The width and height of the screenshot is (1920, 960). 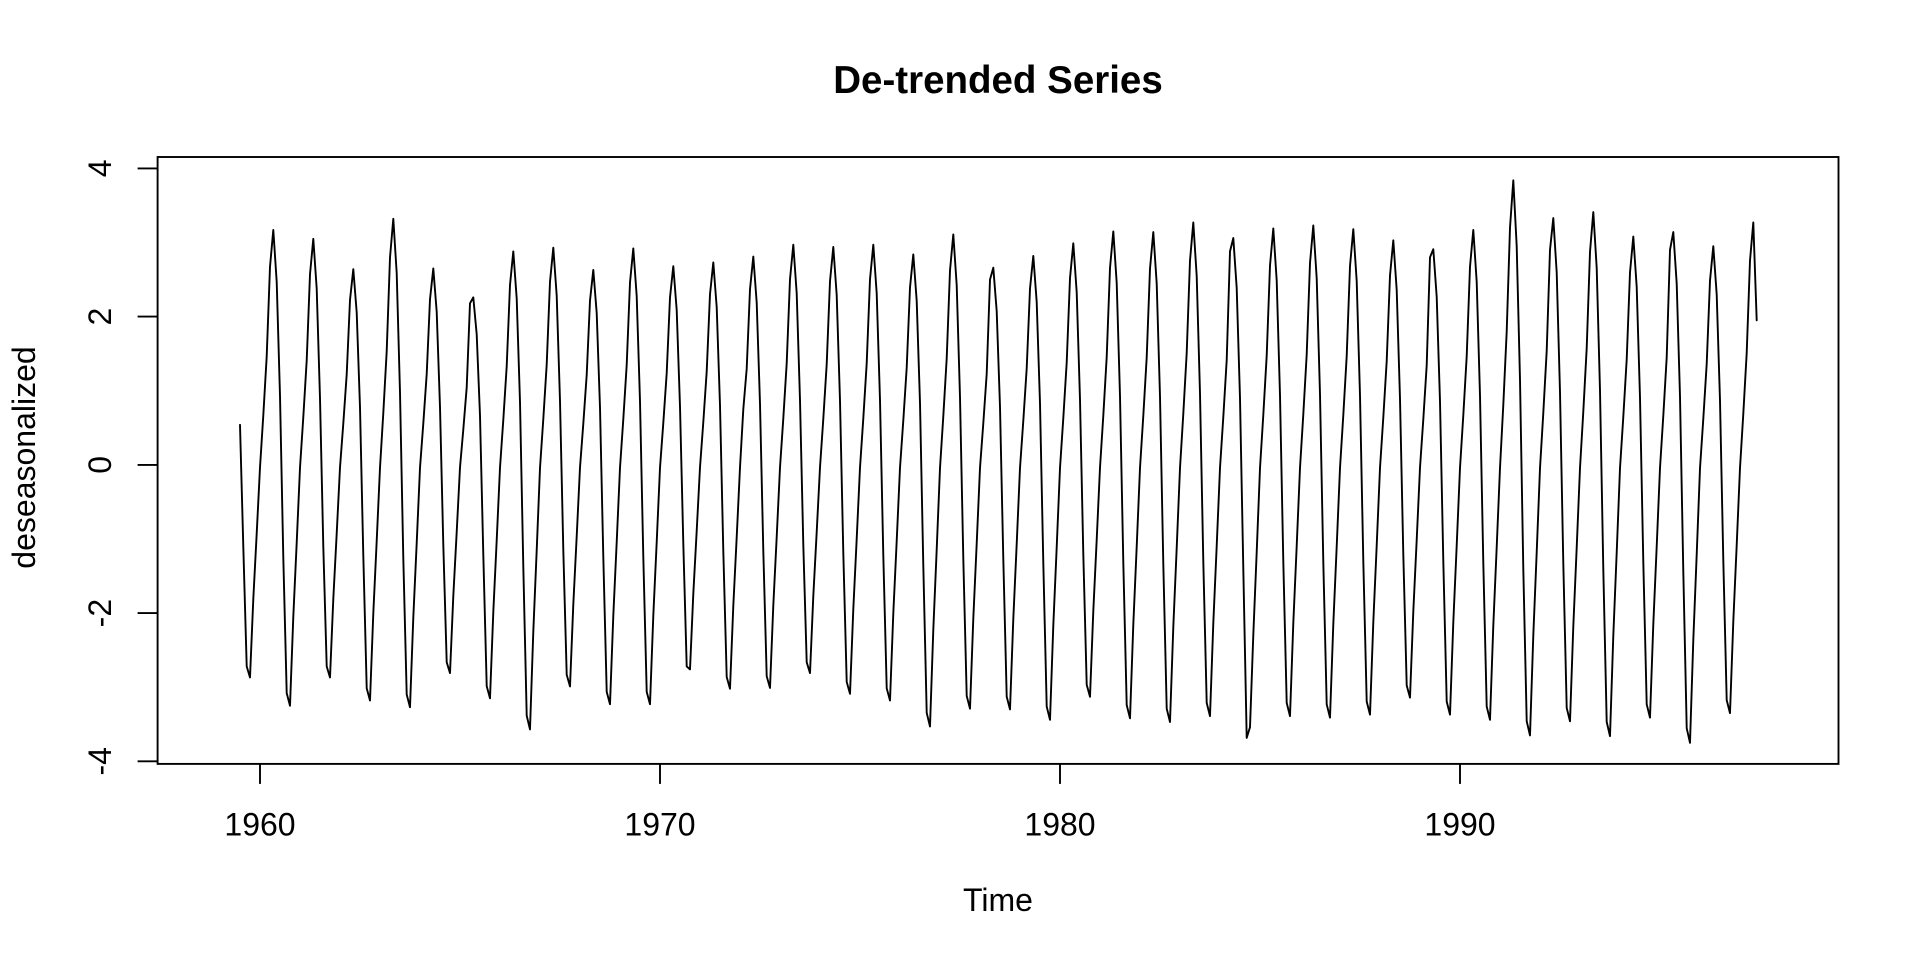 I want to click on svg-text: 1970, so click(x=659, y=825).